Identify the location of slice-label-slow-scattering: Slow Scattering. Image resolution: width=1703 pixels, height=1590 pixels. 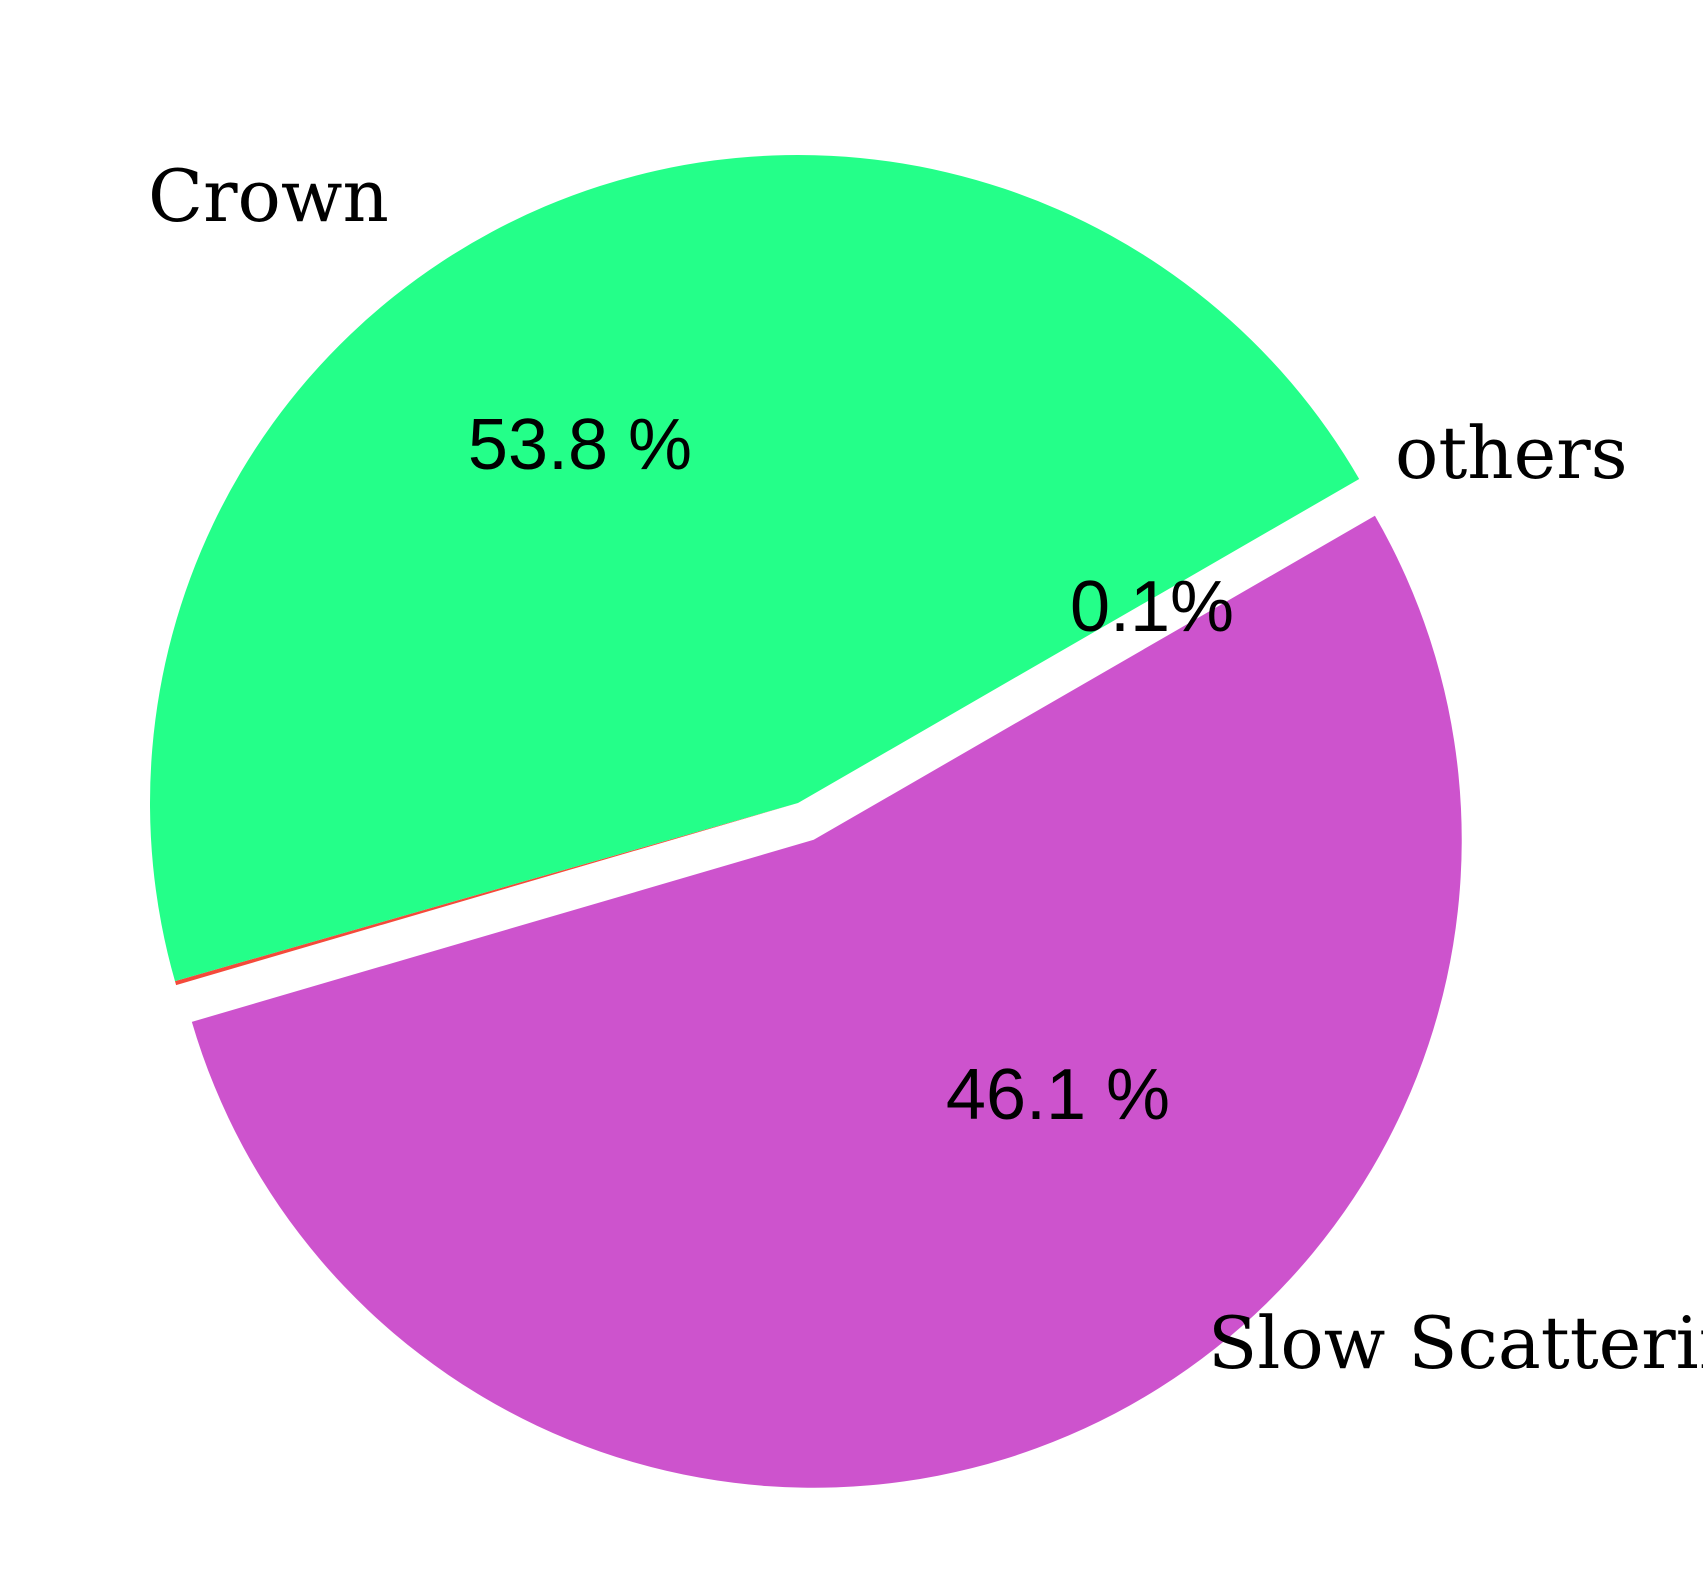
(1455, 1343).